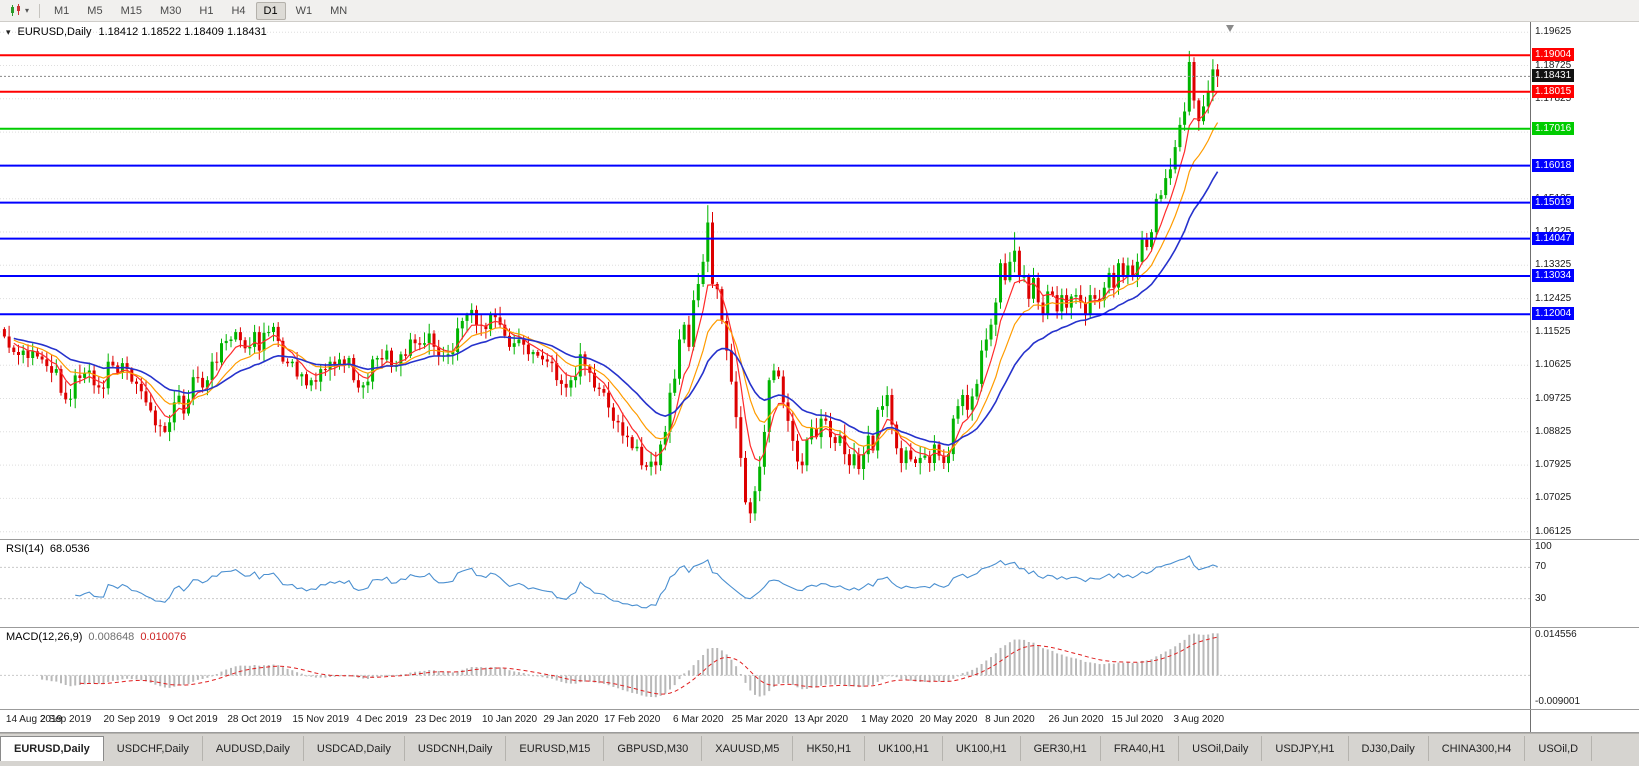  What do you see at coordinates (1558, 701) in the screenshot?
I see `macd-axis-label: -0.009001` at bounding box center [1558, 701].